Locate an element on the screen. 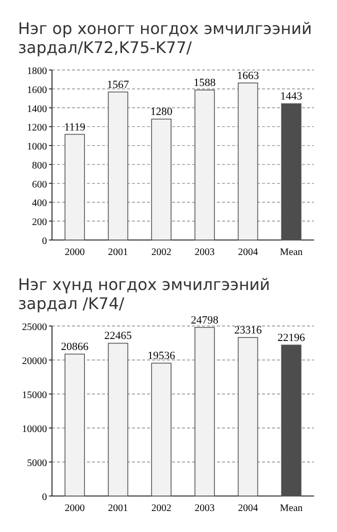 Image resolution: width=337 pixels, height=532 pixels. y-tick-label: 1200 is located at coordinates (37, 128).